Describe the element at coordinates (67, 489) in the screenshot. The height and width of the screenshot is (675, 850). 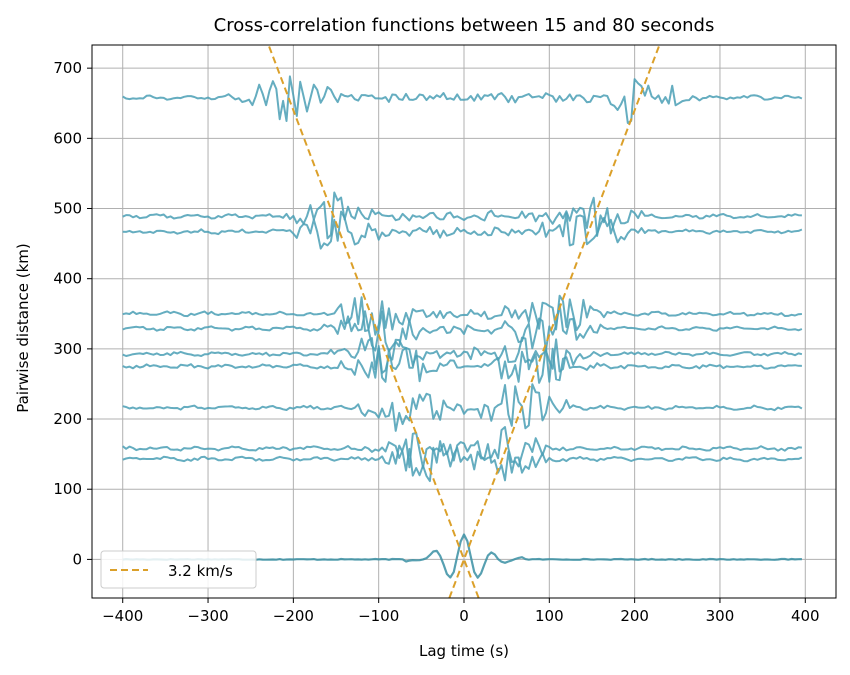
I see `y-tick-label: 100` at that location.